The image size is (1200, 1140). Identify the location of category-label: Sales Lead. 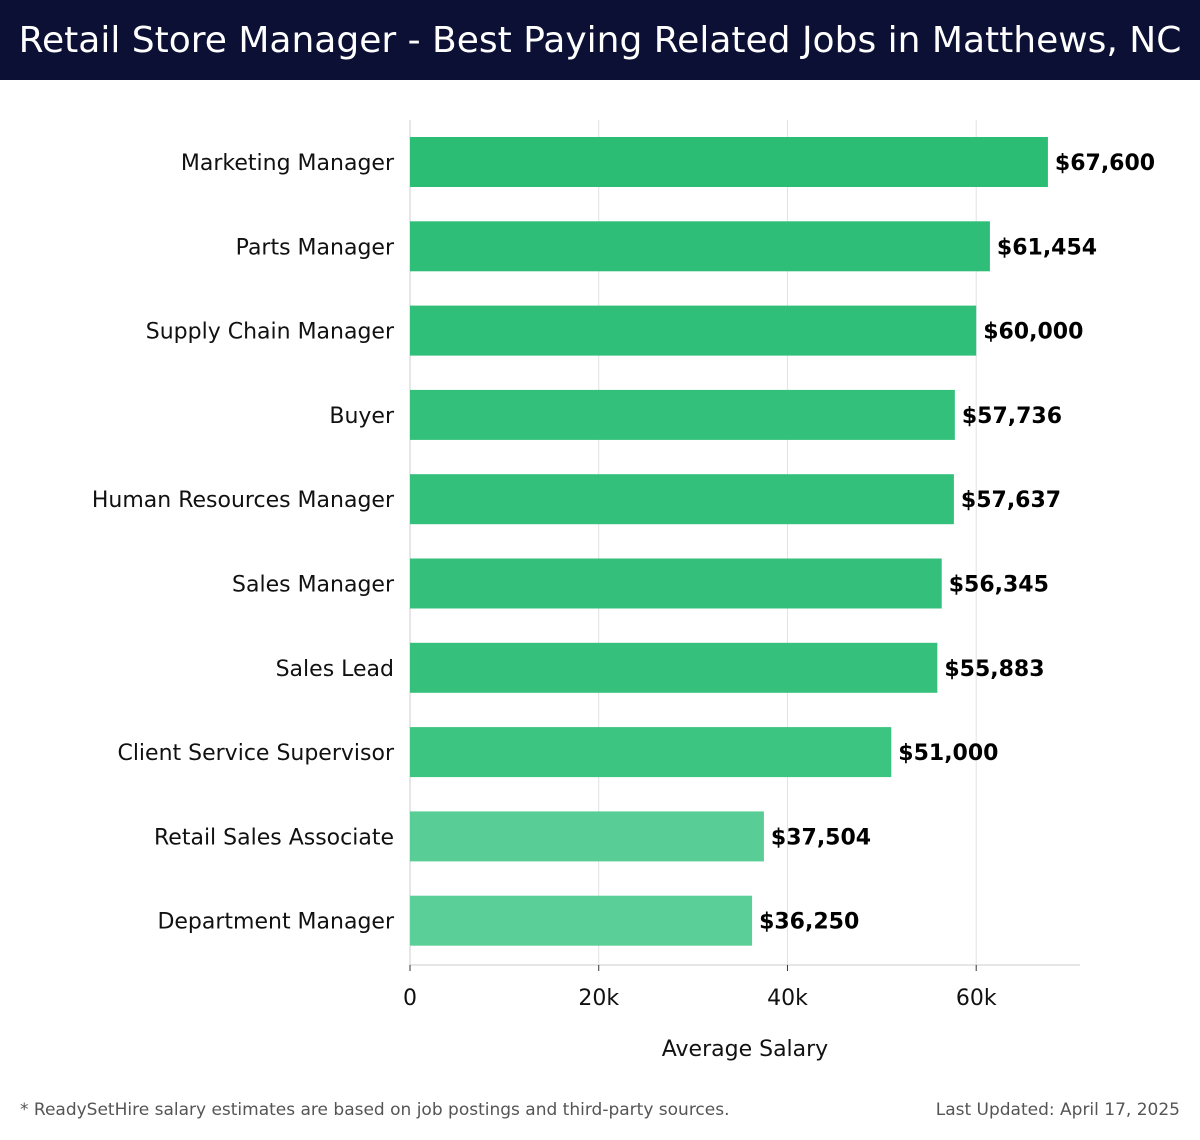
(335, 669).